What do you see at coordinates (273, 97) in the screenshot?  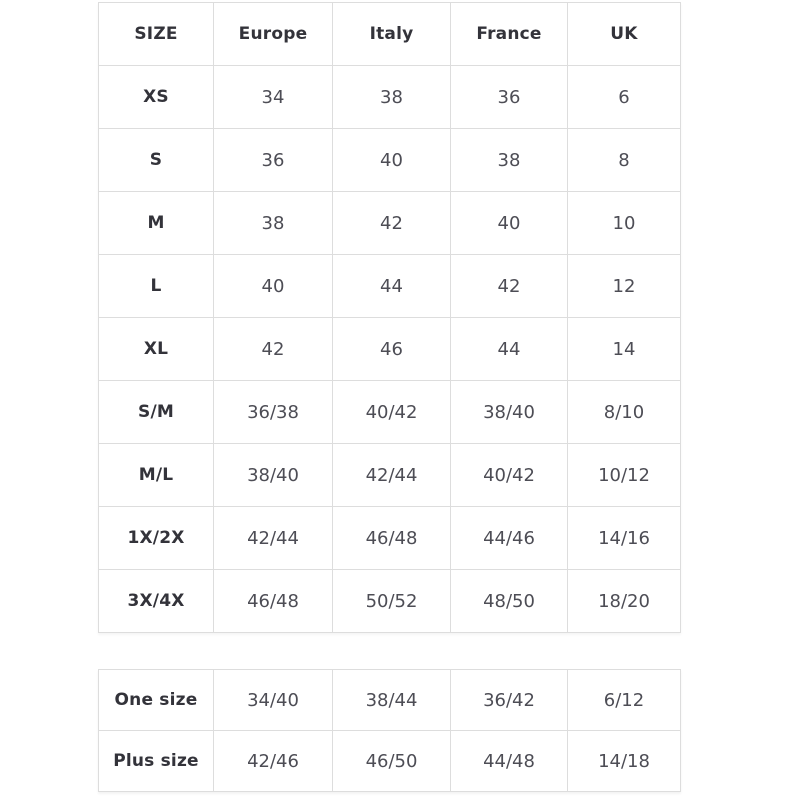 I see `europe-value: 34` at bounding box center [273, 97].